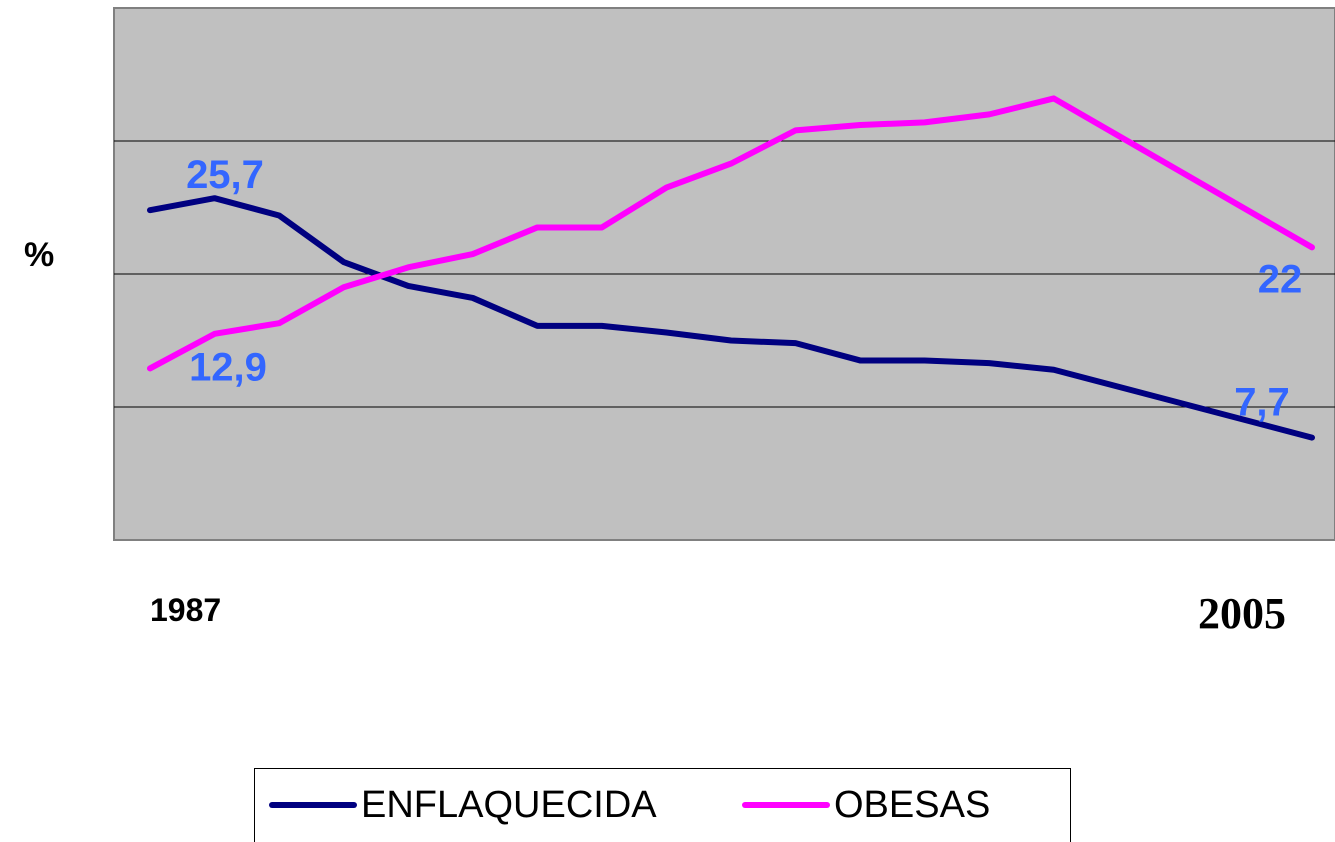 The image size is (1335, 842). What do you see at coordinates (509, 805) in the screenshot?
I see `legend-label-enflaquecida: ENFLAQUECIDA` at bounding box center [509, 805].